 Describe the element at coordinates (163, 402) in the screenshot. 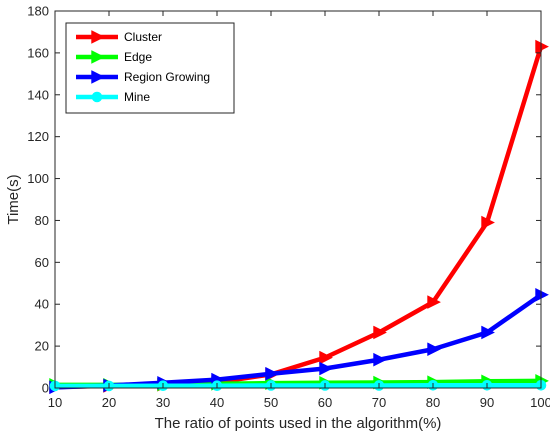

I see `x-tick-label: 30` at that location.